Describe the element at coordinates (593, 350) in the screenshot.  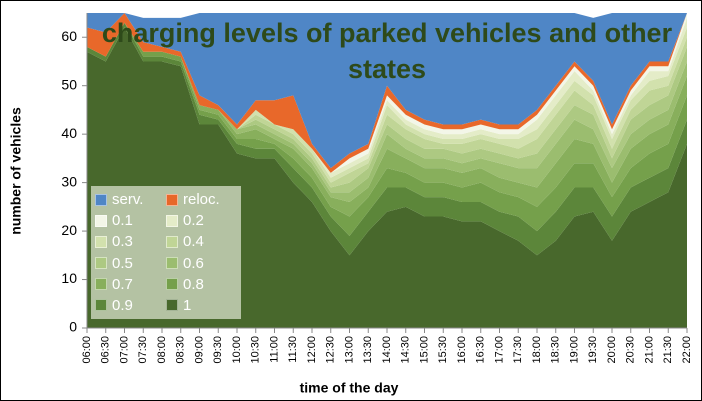
I see `x-tick-label: 19:30` at that location.